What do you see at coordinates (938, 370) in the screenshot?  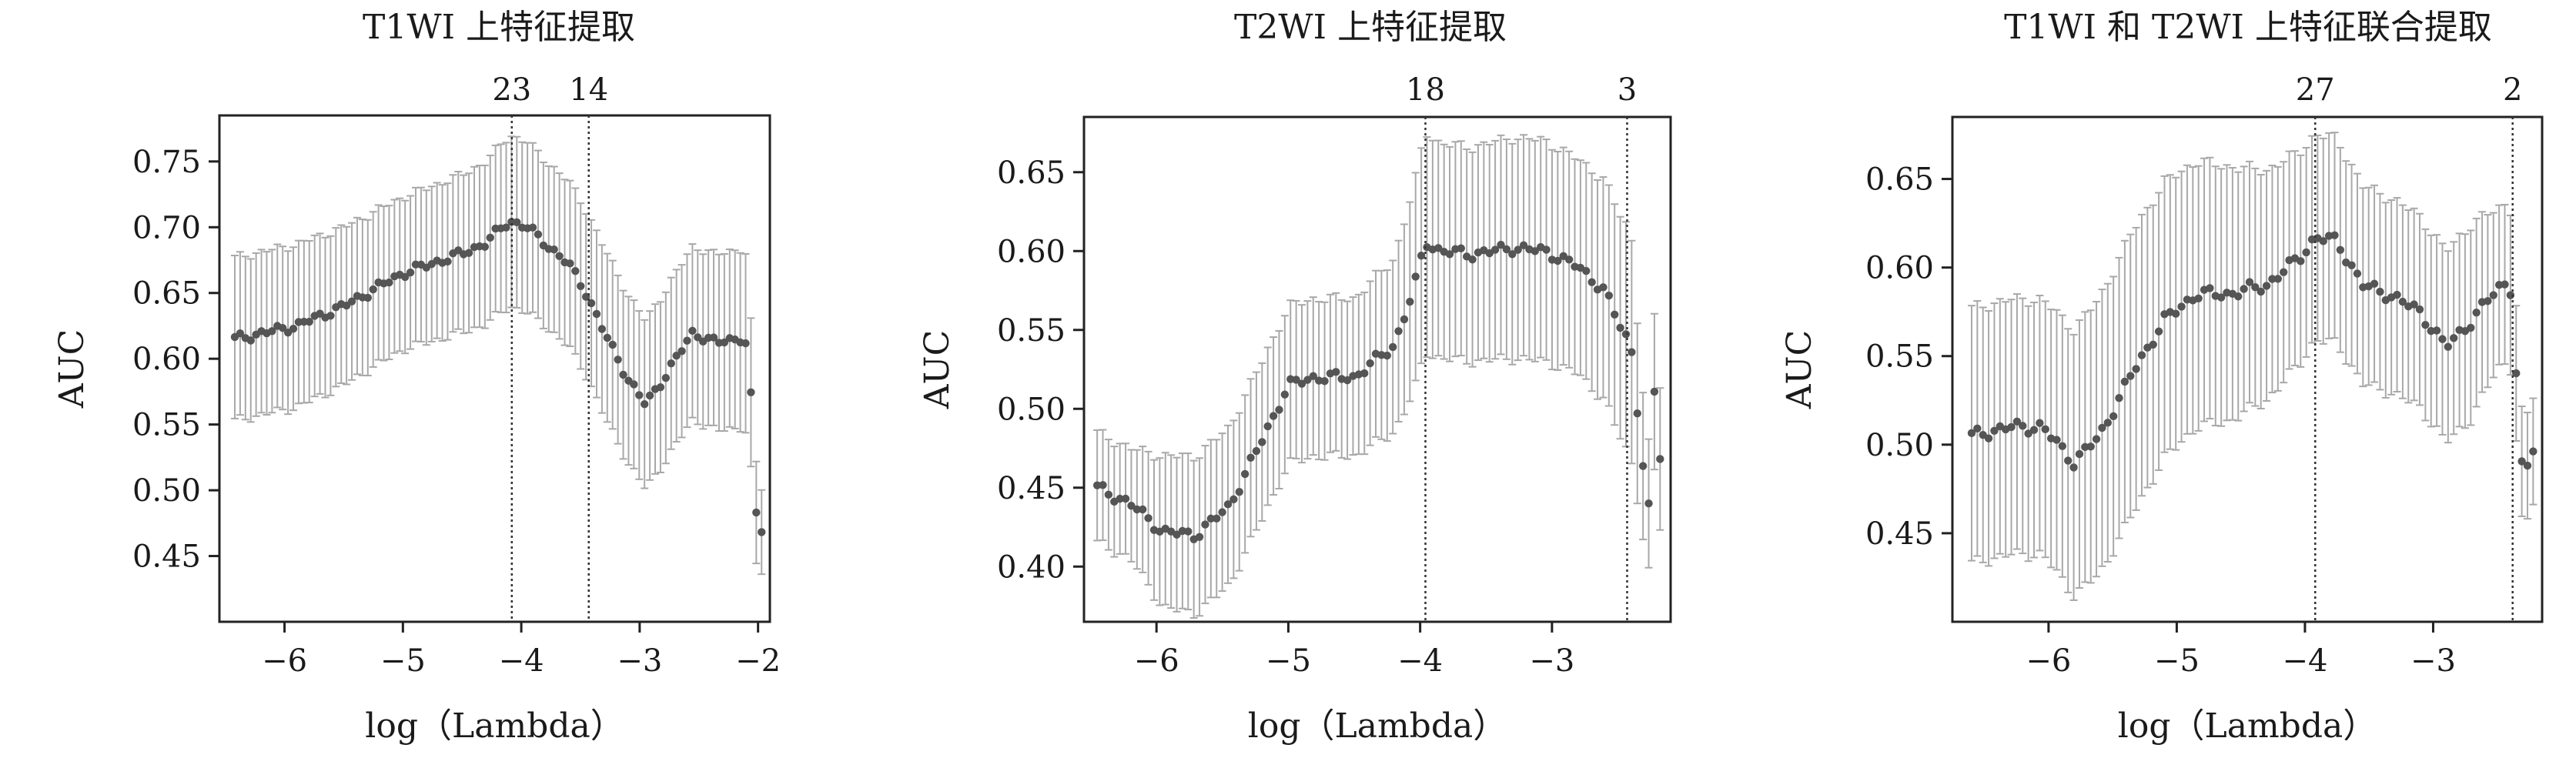 I see `y-axis-label: AUC` at bounding box center [938, 370].